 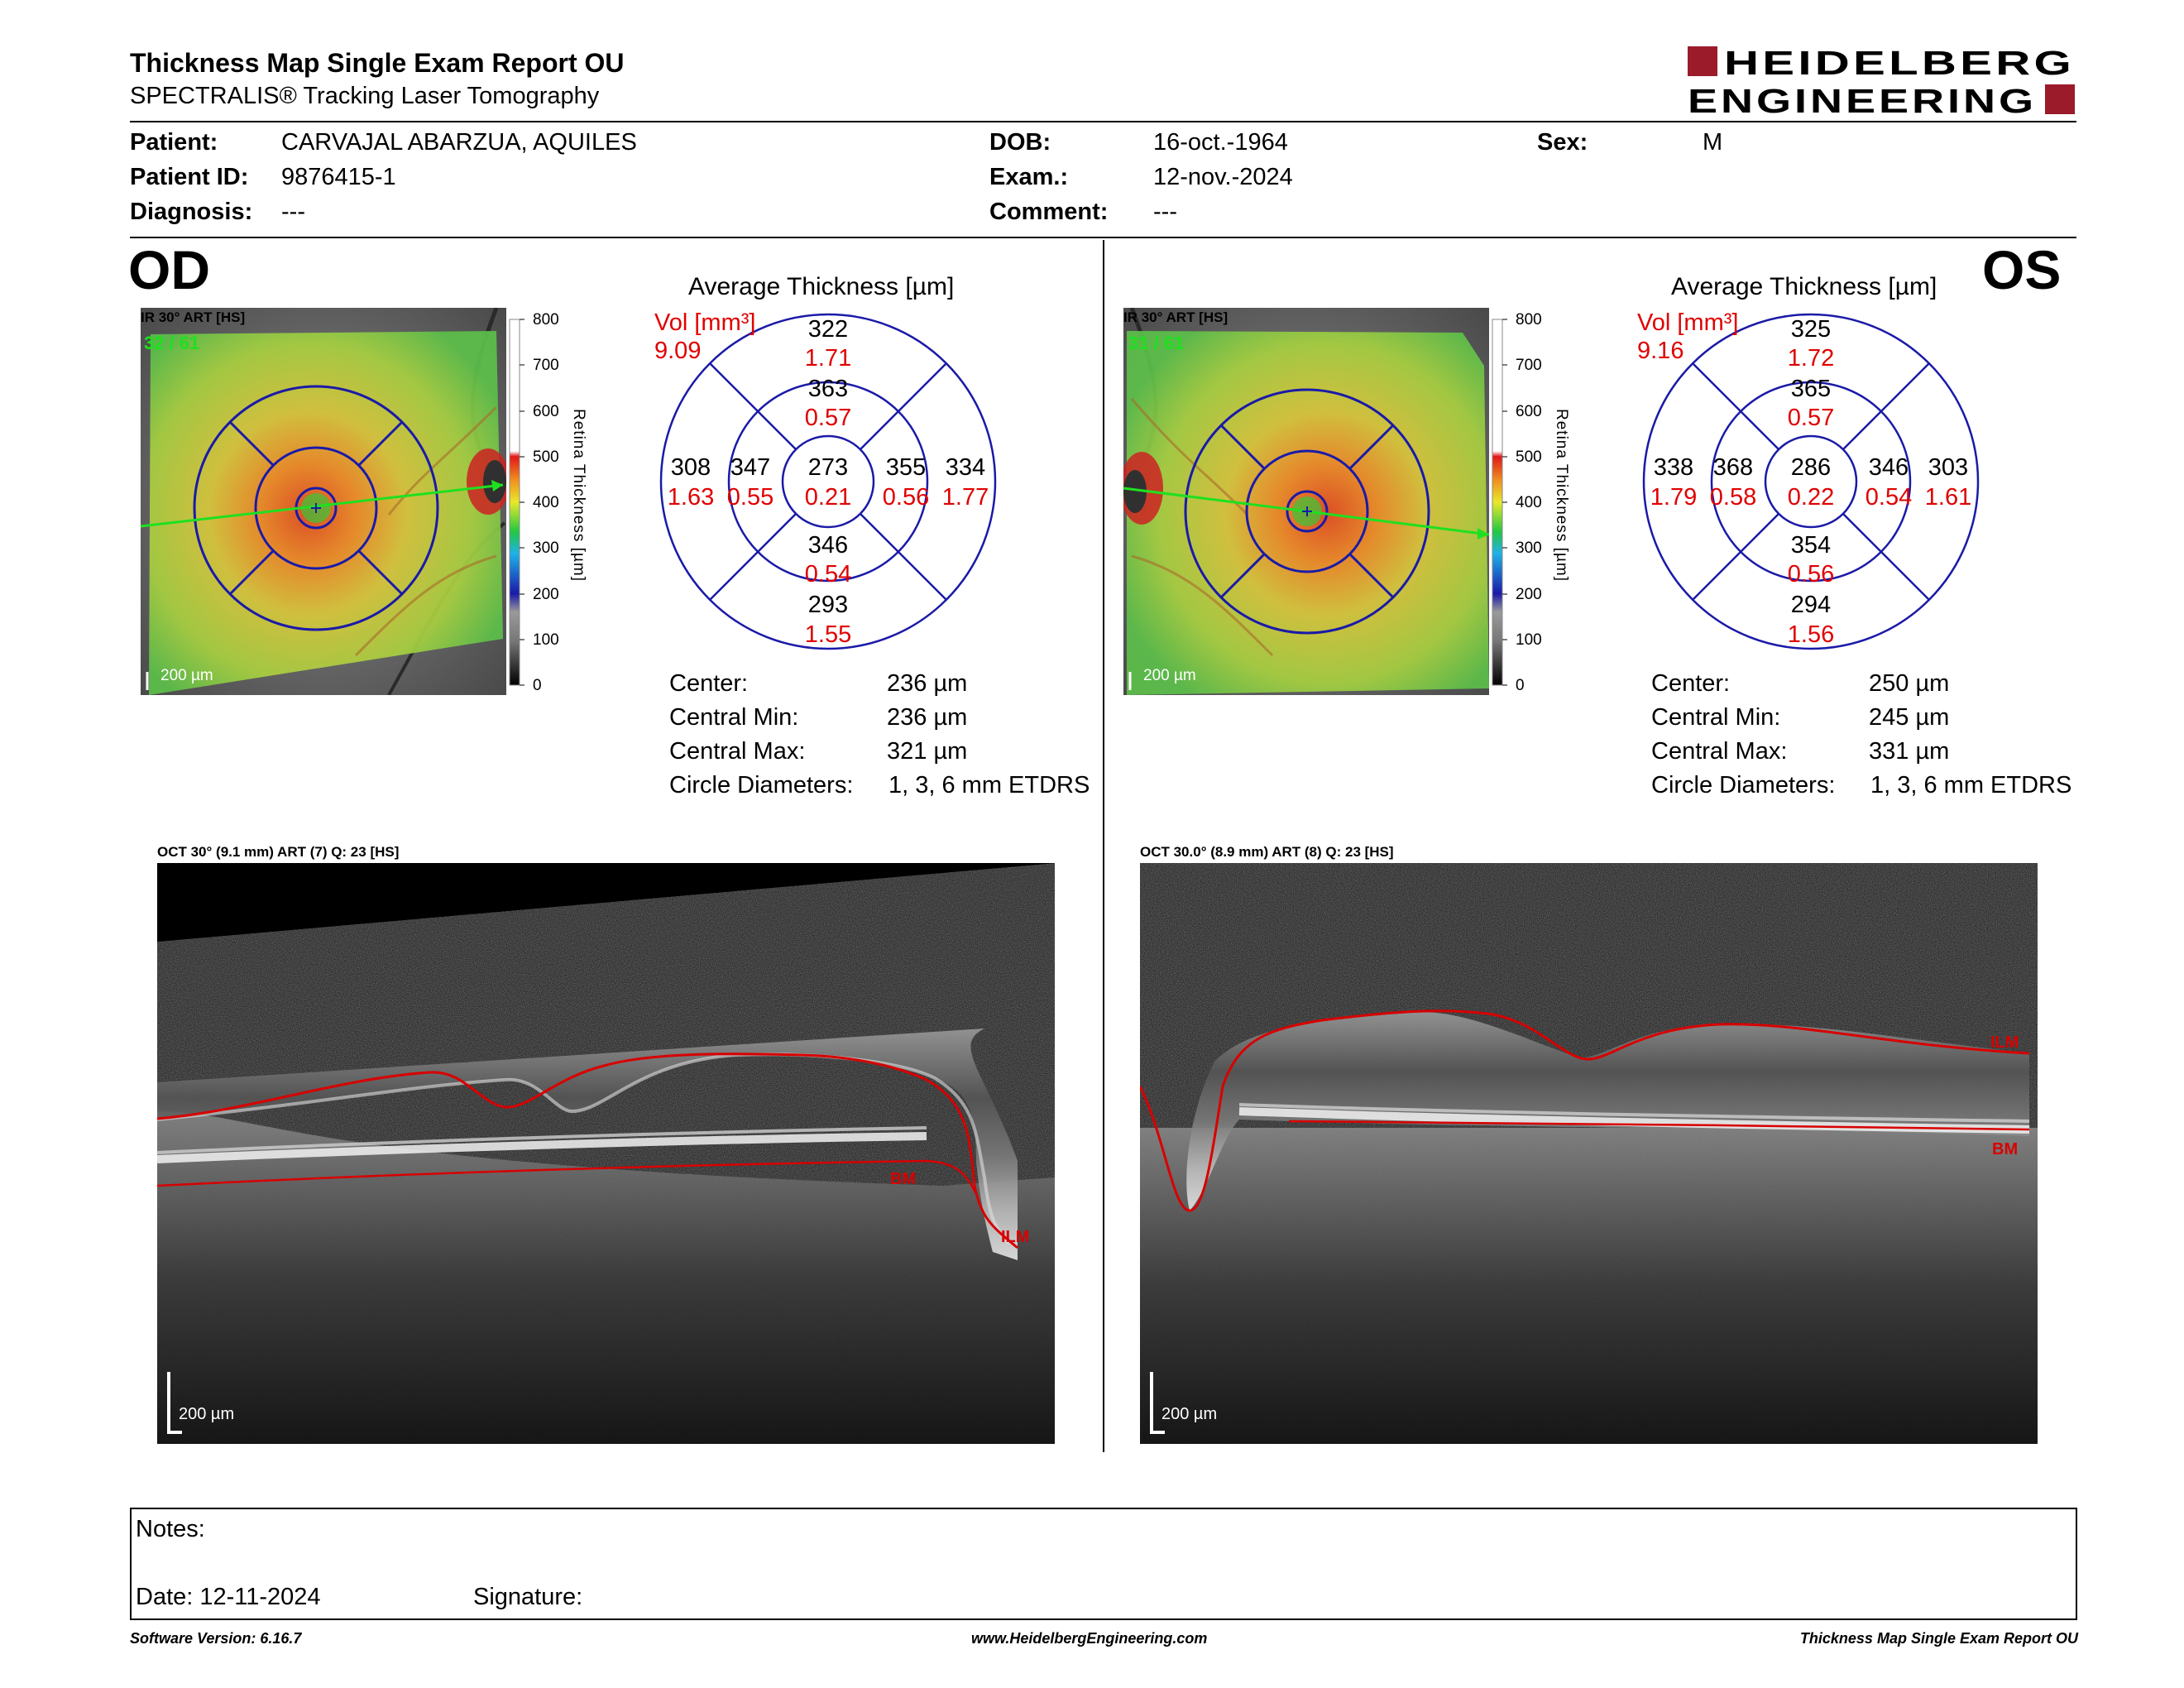 What do you see at coordinates (1811, 634) in the screenshot?
I see `os-outer-inf-vol: 1.56` at bounding box center [1811, 634].